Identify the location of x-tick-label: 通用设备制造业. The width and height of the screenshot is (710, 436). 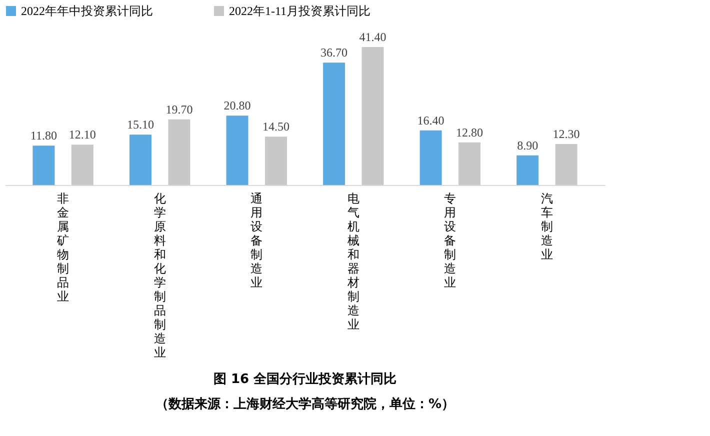
(256, 241).